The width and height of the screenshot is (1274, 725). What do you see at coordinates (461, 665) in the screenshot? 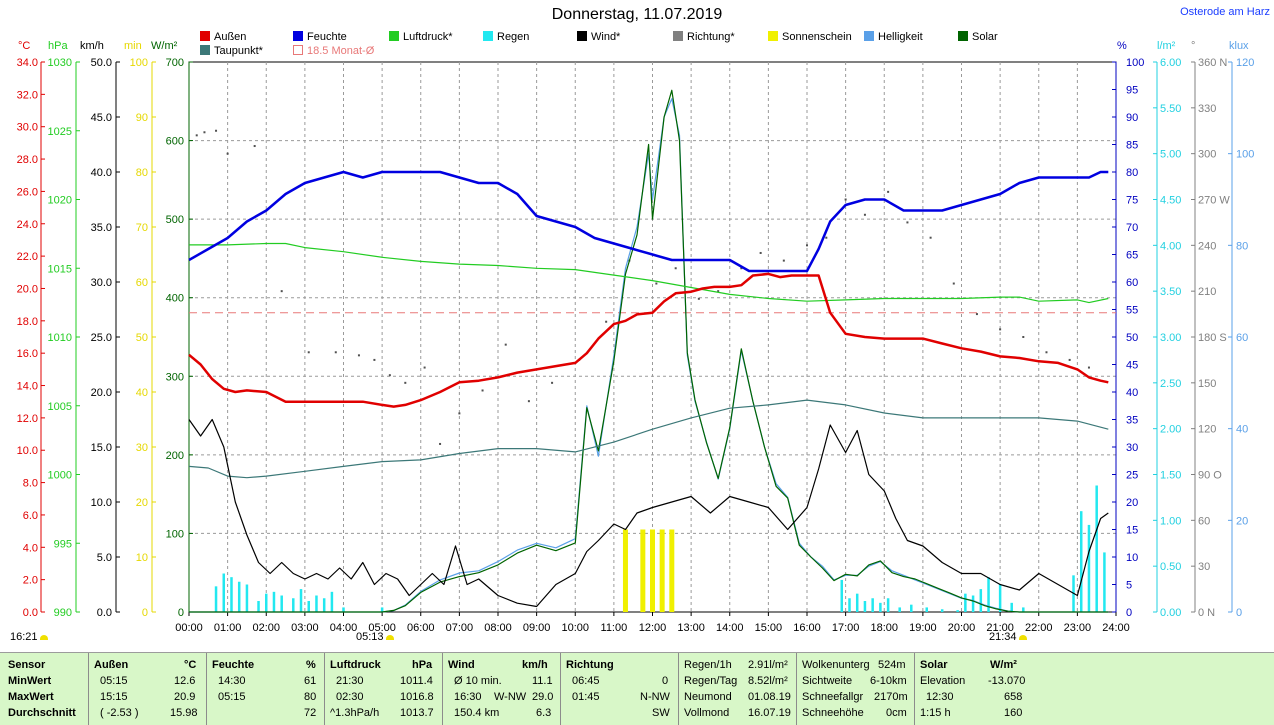
I see `wind-head: Wind` at bounding box center [461, 665].